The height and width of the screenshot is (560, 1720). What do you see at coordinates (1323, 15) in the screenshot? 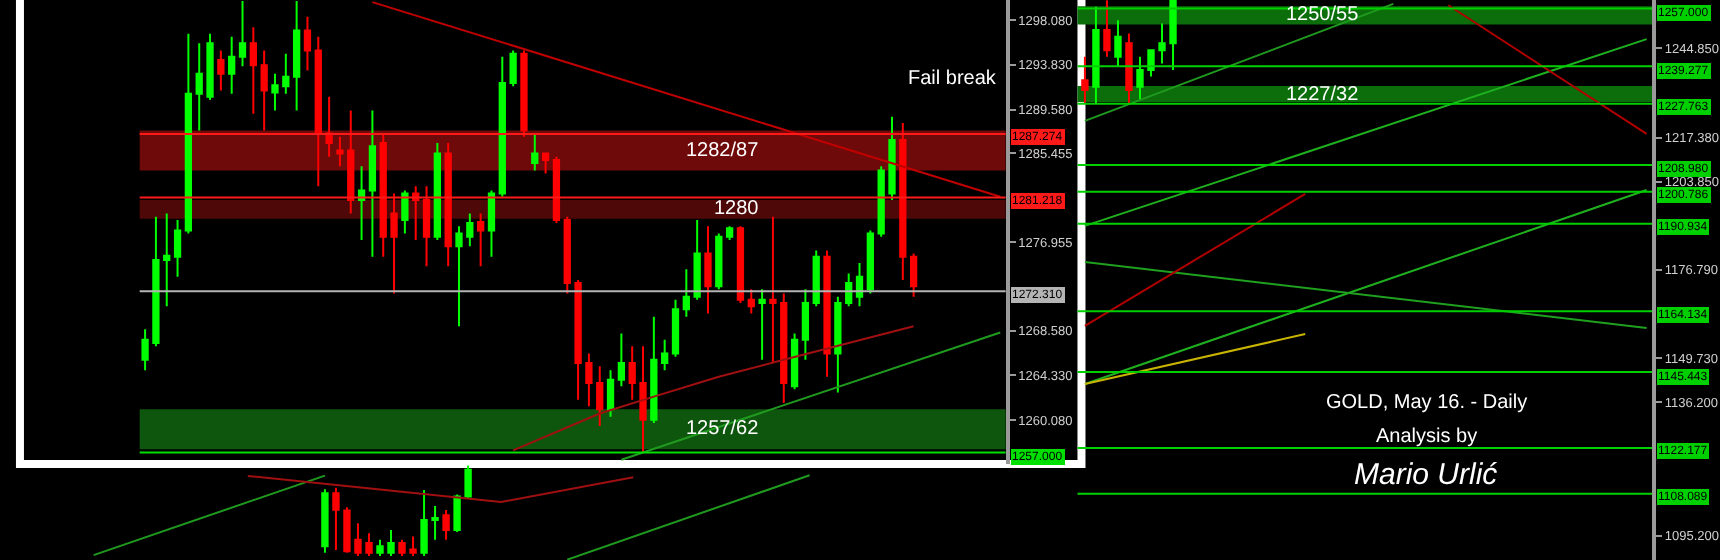
I see `band-label: 1250/55` at bounding box center [1323, 15].